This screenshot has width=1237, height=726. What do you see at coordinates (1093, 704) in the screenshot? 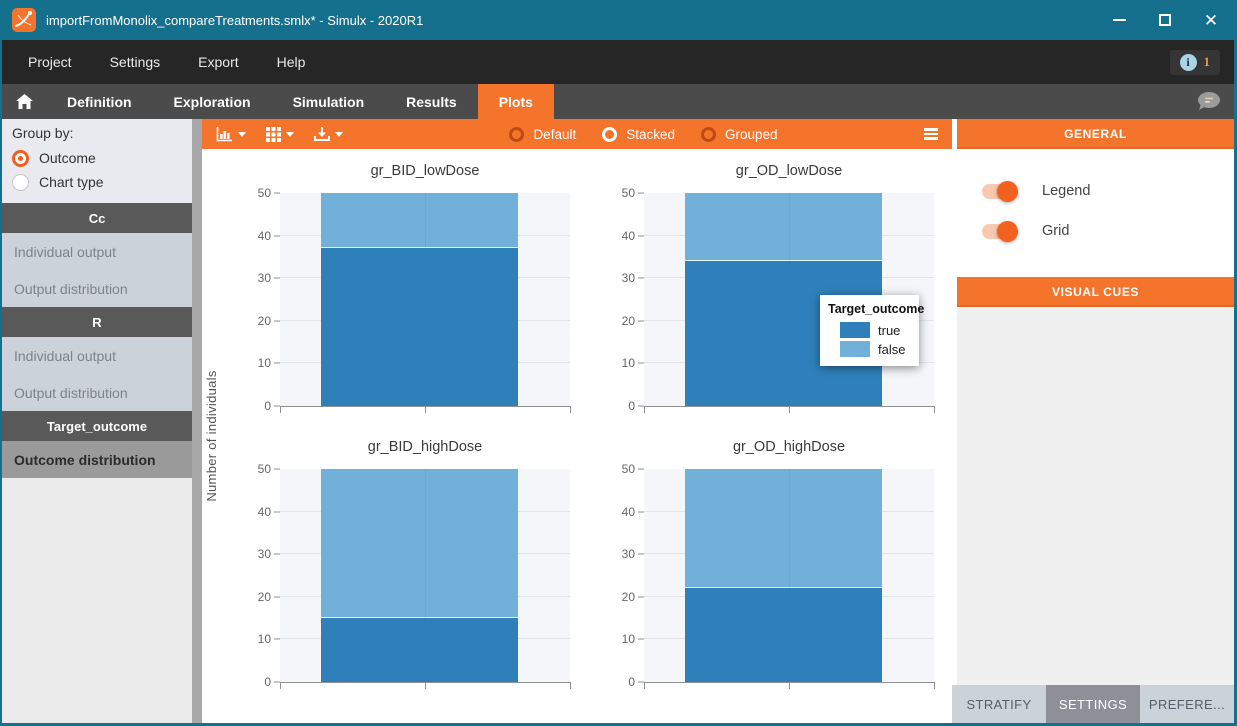
I see `tab-settings: SETTINGS` at bounding box center [1093, 704].